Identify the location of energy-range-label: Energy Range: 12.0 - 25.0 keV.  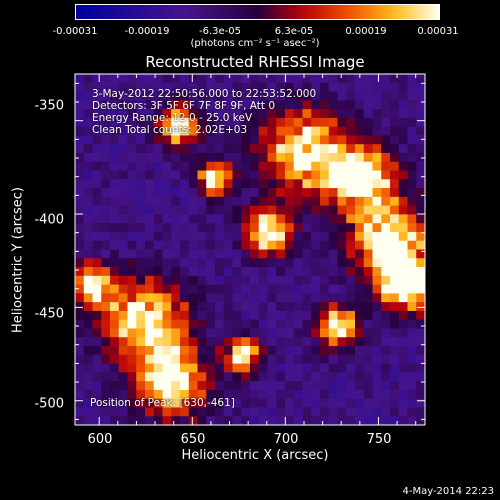
(172, 118).